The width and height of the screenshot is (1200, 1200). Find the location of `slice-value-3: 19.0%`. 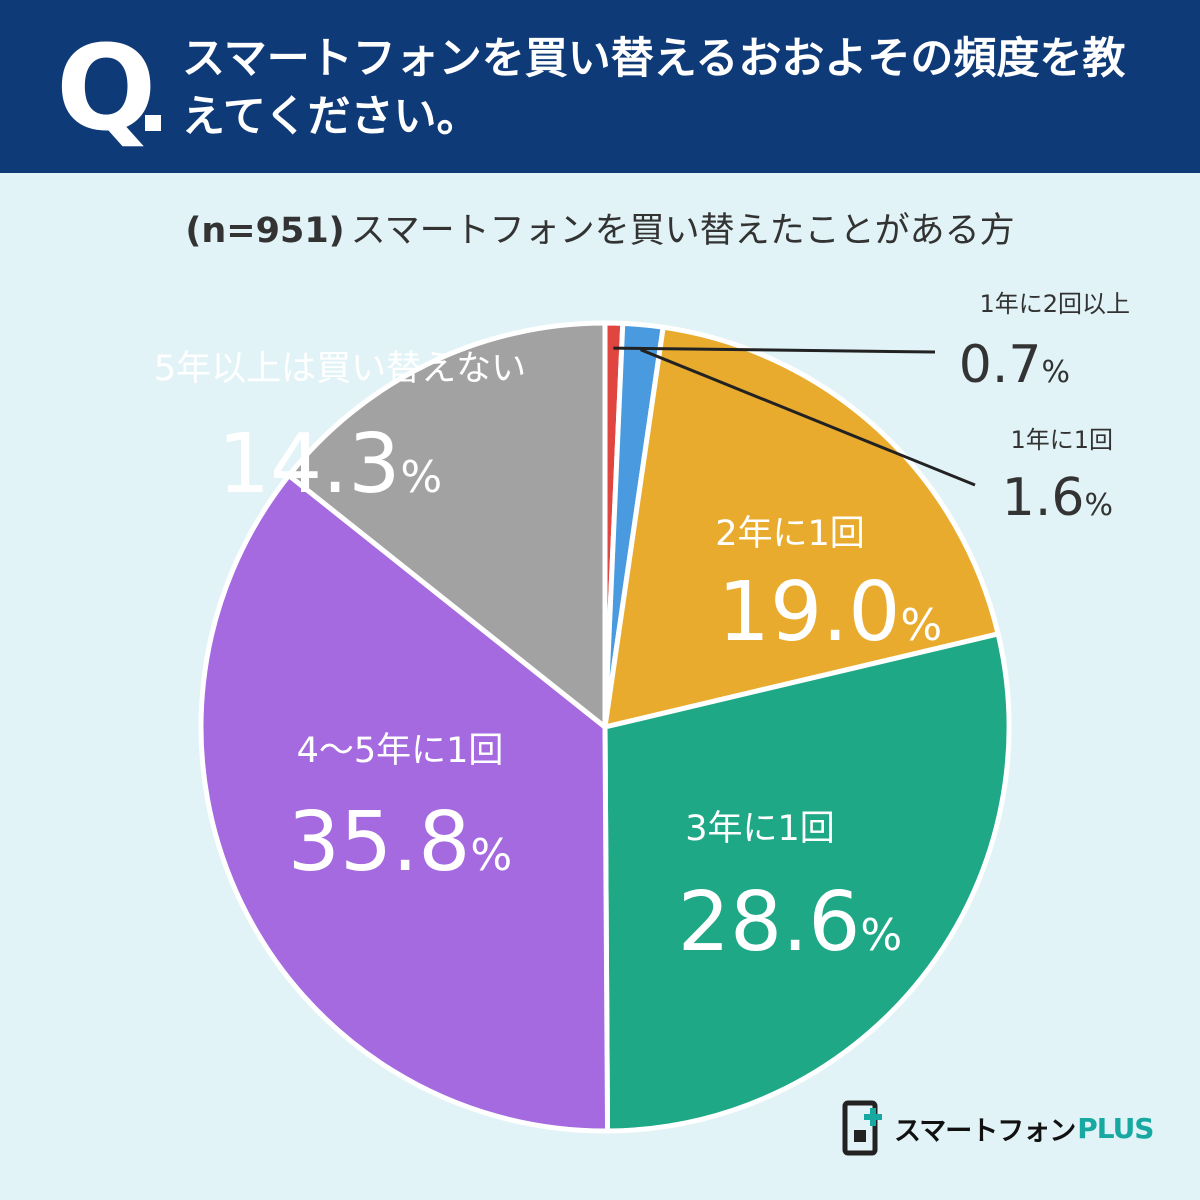

slice-value-3: 19.0% is located at coordinates (830, 612).